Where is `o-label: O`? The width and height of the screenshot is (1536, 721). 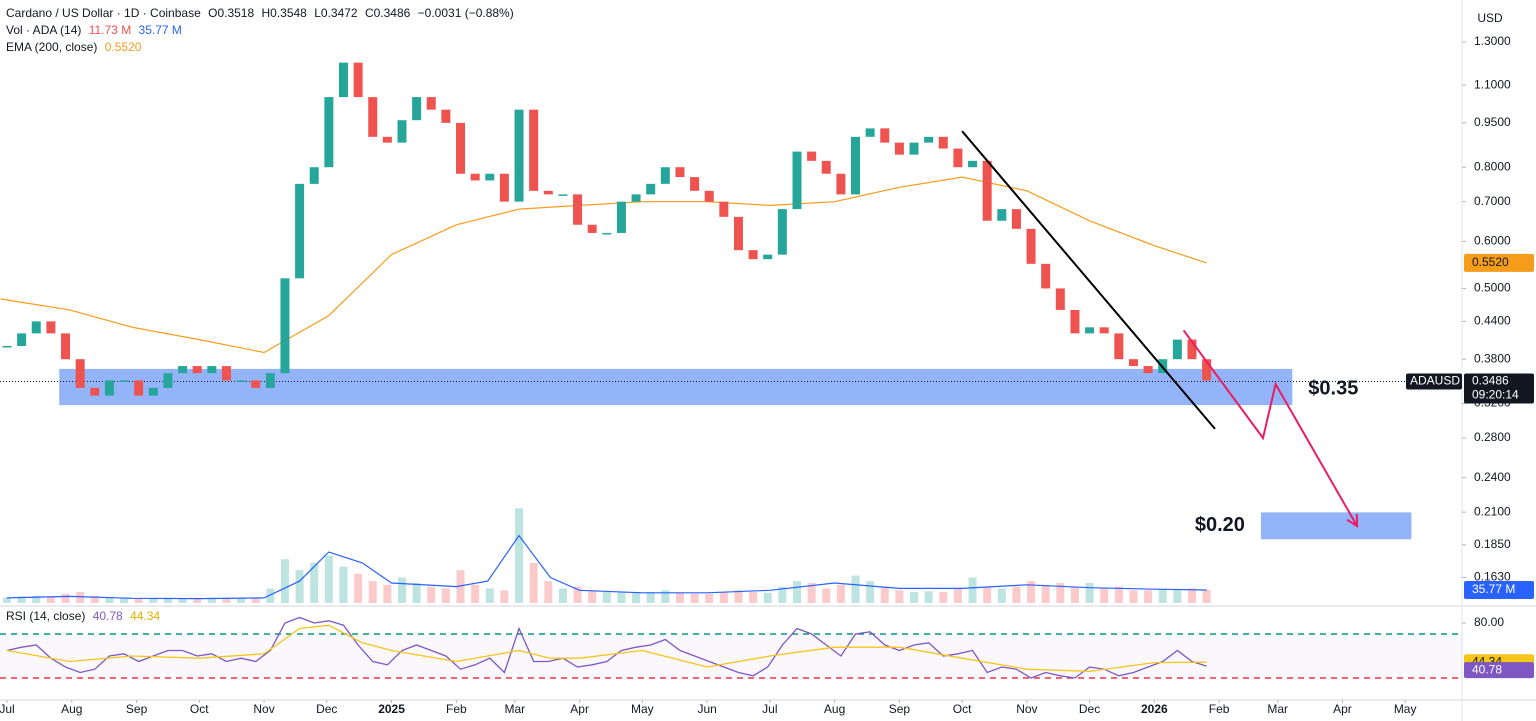 o-label: O is located at coordinates (213, 13).